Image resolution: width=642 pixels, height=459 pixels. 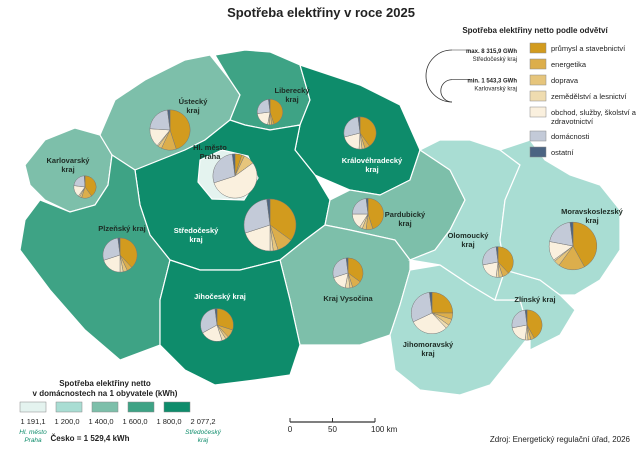 I want to click on sector-legend-title: Spotřeba elektřiny netto podle odvětví, so click(x=535, y=30).